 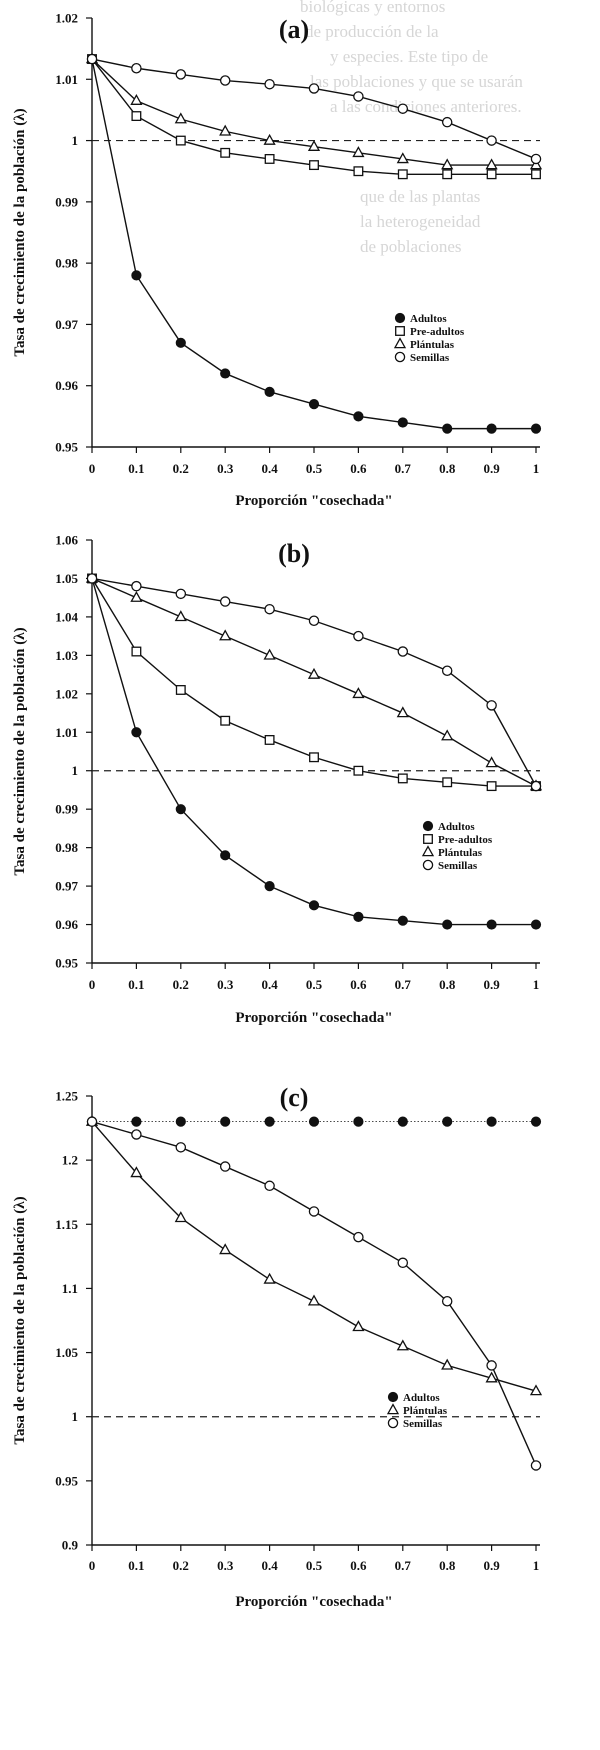 What do you see at coordinates (358, 984) in the screenshot?
I see `x-tick-label: 0.6` at bounding box center [358, 984].